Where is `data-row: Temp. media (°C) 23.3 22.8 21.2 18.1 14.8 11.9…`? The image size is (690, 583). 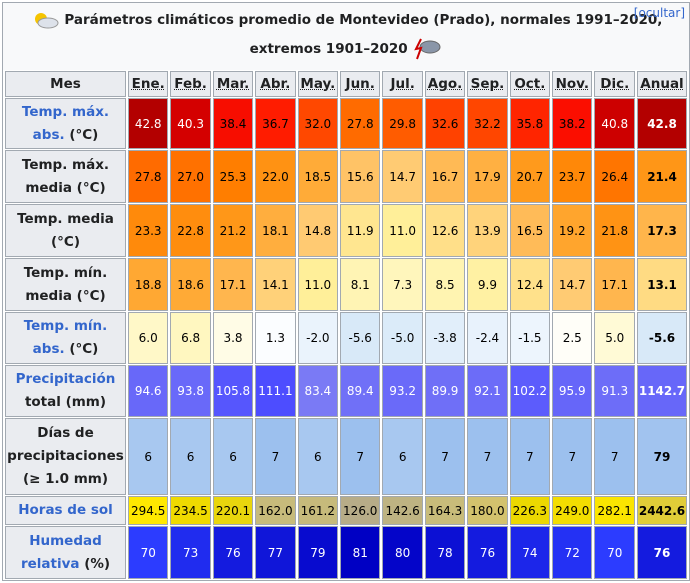 data-row: Temp. media (°C) 23.3 22.8 21.2 18.1 14.8 11.9… is located at coordinates (346, 230).